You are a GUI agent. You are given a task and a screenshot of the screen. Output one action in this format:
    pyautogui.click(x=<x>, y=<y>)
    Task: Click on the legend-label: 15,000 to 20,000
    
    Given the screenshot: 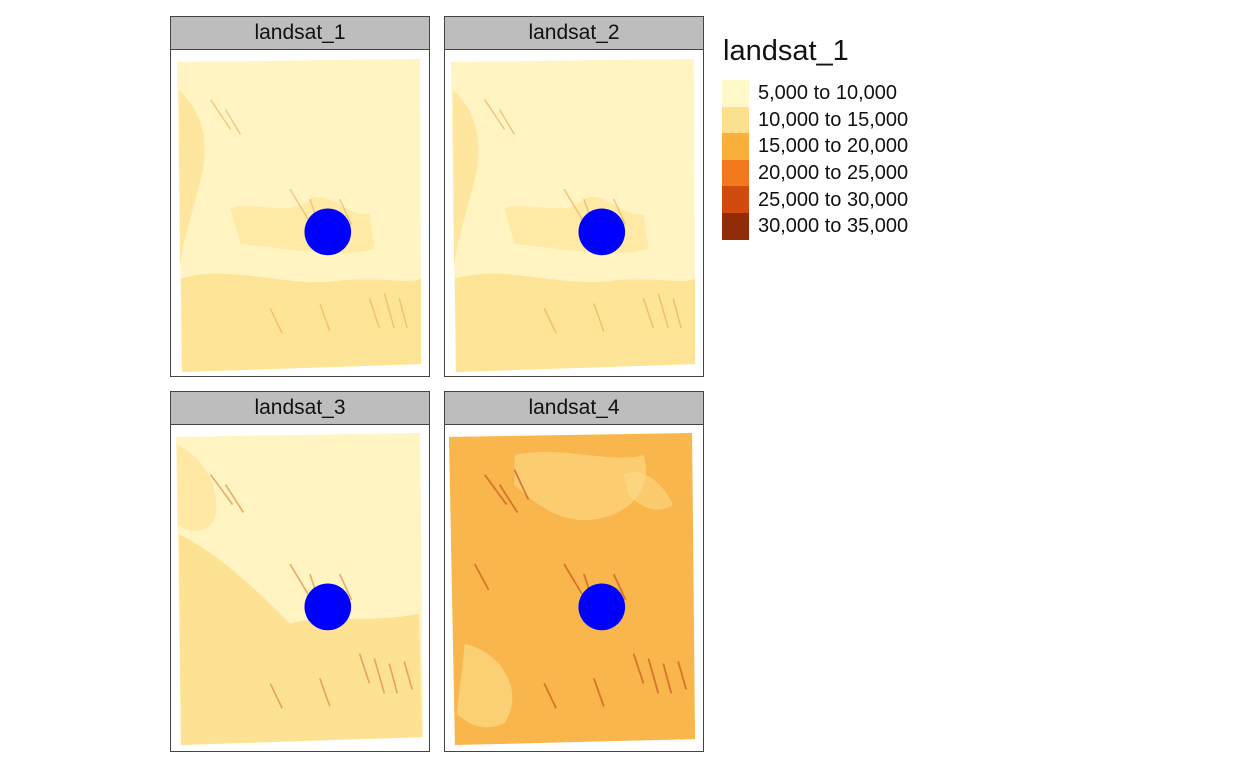 What is the action you would take?
    pyautogui.click(x=833, y=146)
    